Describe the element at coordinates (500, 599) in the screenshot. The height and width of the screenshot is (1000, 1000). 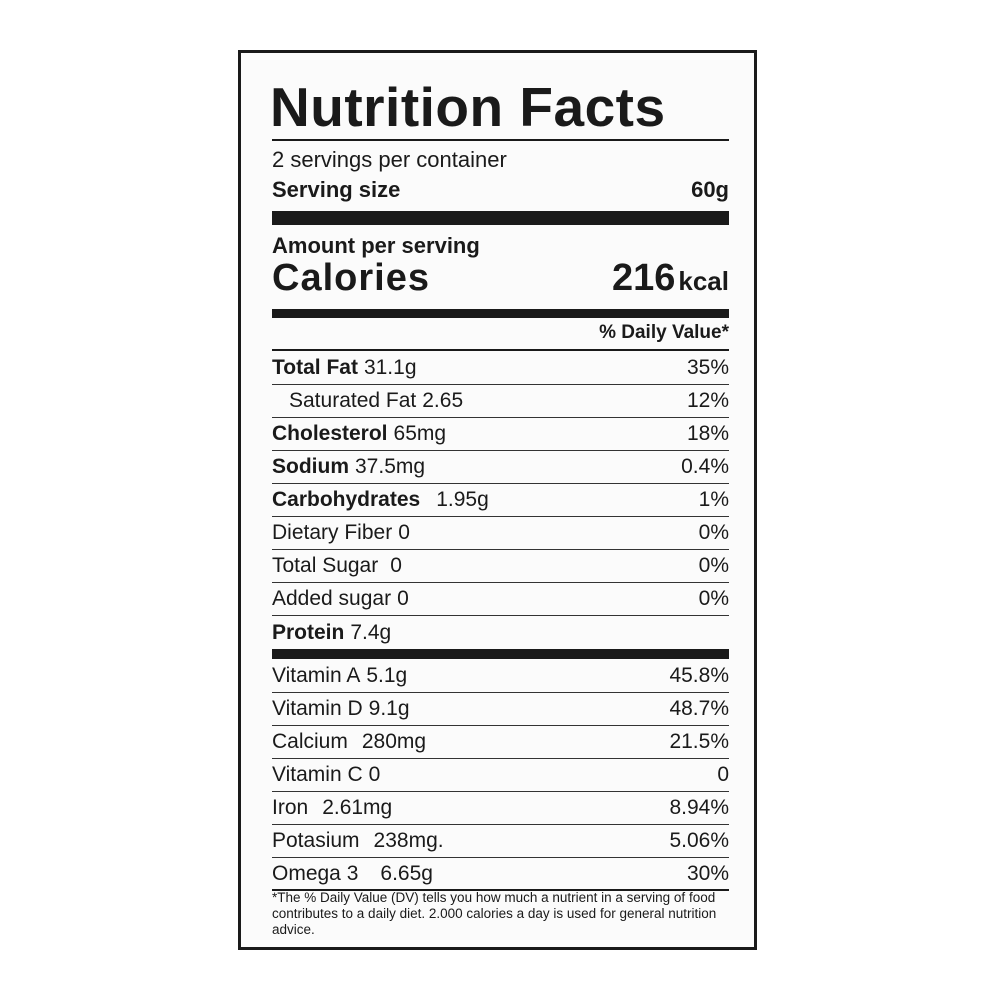
I see `nutrient-row: Added sugar 0 0%` at that location.